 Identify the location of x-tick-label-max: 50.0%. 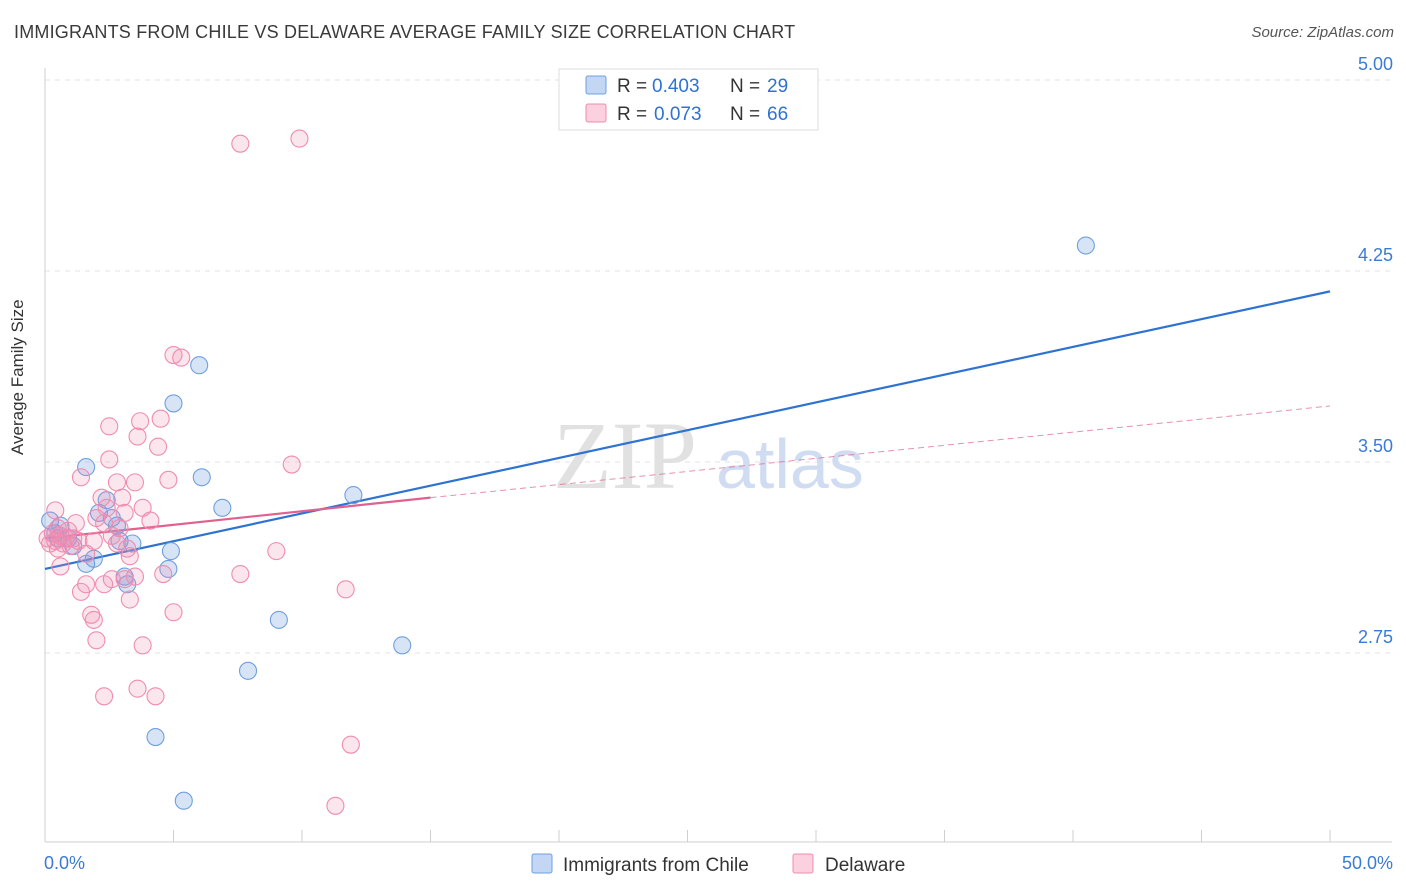
(1367, 863).